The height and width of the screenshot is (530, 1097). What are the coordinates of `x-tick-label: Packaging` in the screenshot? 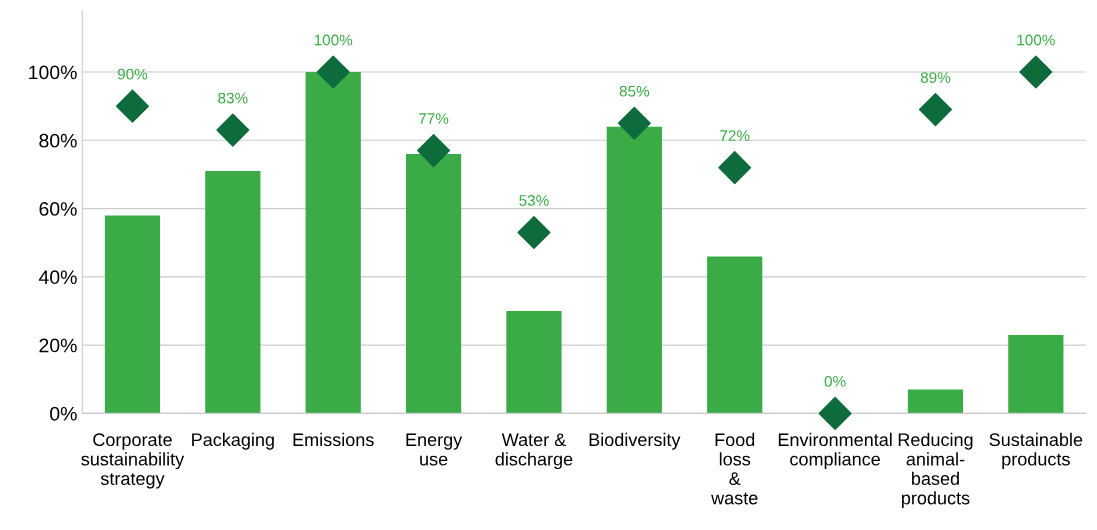 It's located at (233, 441).